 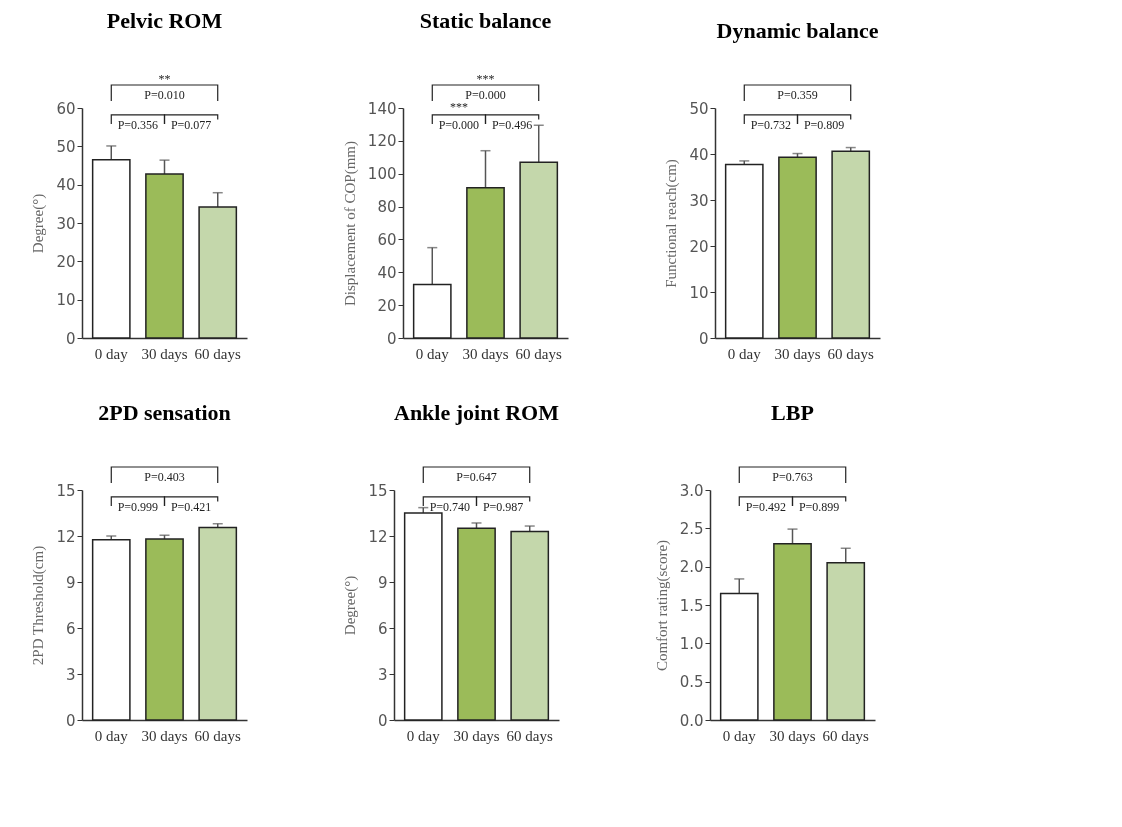 I want to click on annotation: P=0.732, so click(x=771, y=125).